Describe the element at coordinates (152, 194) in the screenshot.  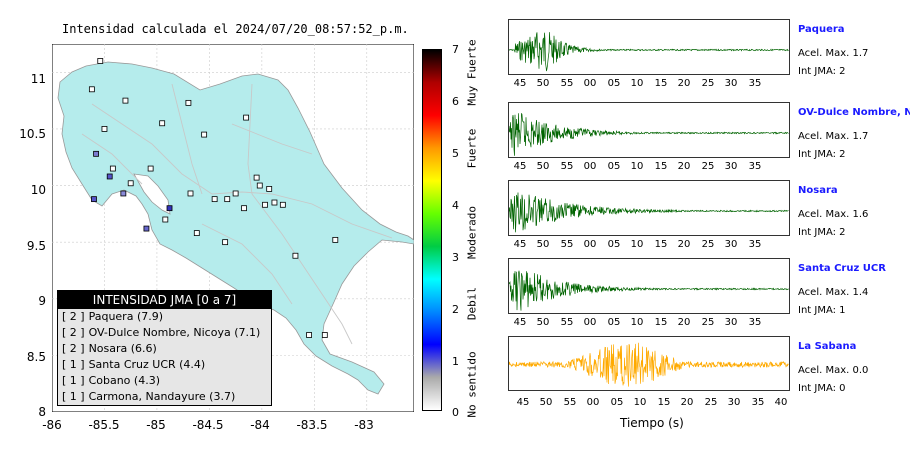
I see `gulf-of-nicoya` at that location.